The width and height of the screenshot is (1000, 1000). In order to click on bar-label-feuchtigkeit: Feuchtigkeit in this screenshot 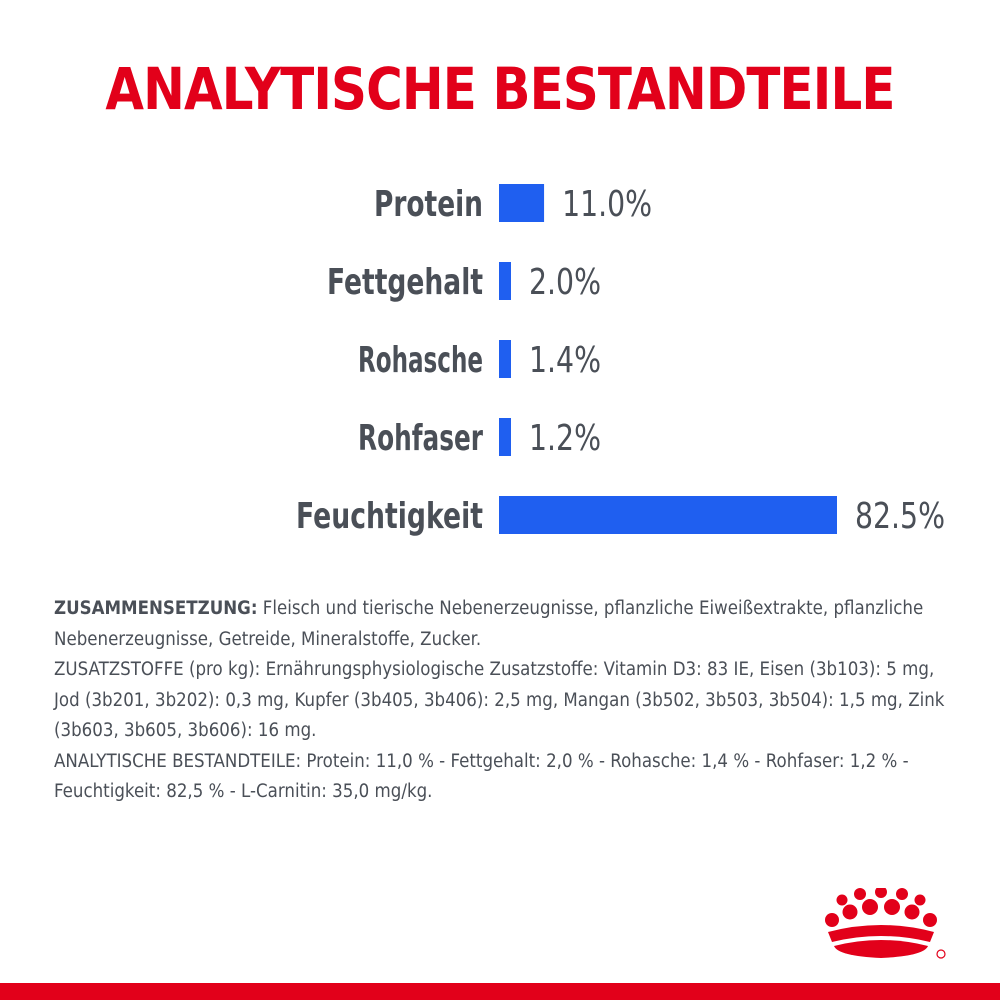, I will do `click(389, 516)`.